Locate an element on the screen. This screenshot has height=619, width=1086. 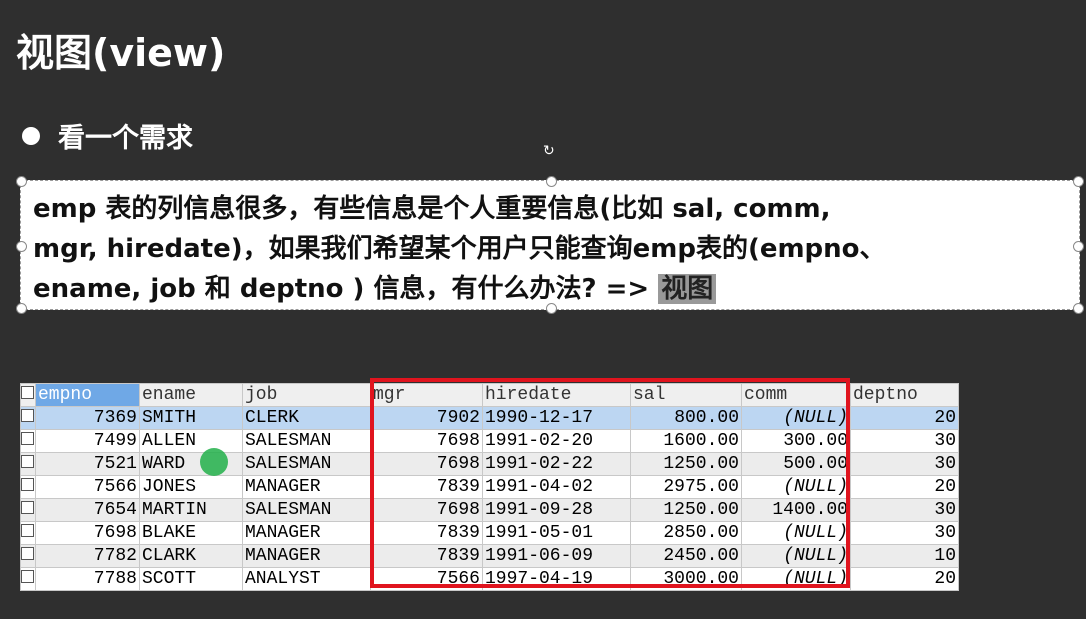
cell-sal: 2450.00 is located at coordinates (686, 556).